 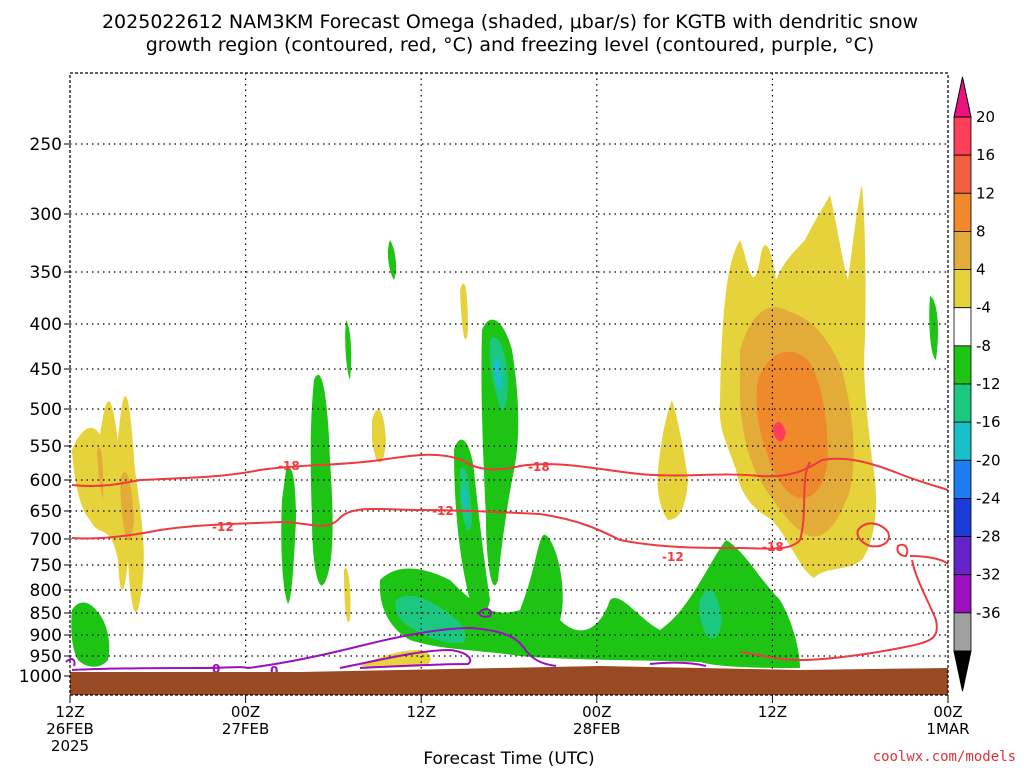 I want to click on colorbar-label-6: -8, so click(x=983, y=346).